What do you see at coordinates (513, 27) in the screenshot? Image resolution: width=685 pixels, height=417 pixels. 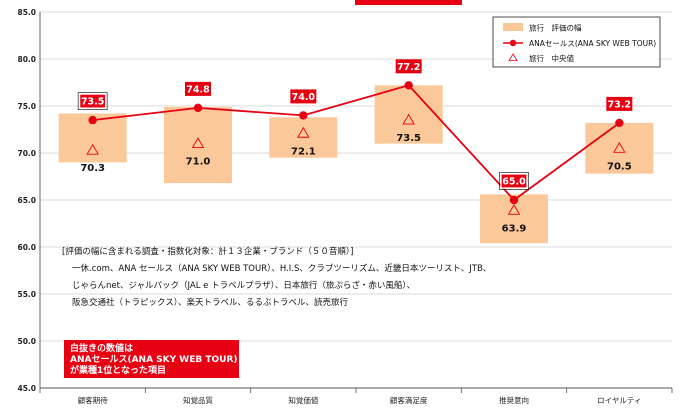 I see `legend-swatch-range` at bounding box center [513, 27].